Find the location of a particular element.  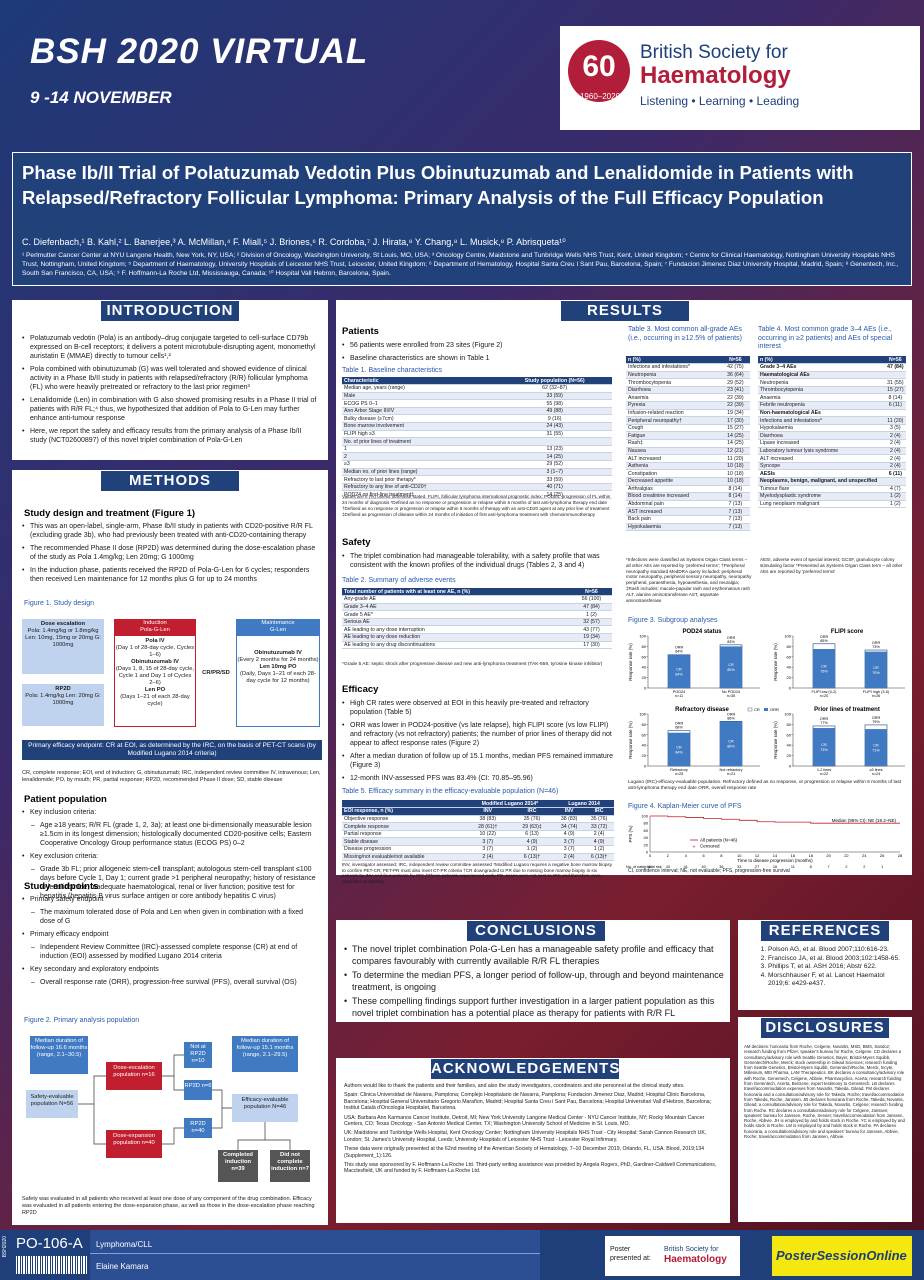

efficacy-population-box: Efficacy-evaluable population N=46 is located at coordinates (265, 1108).